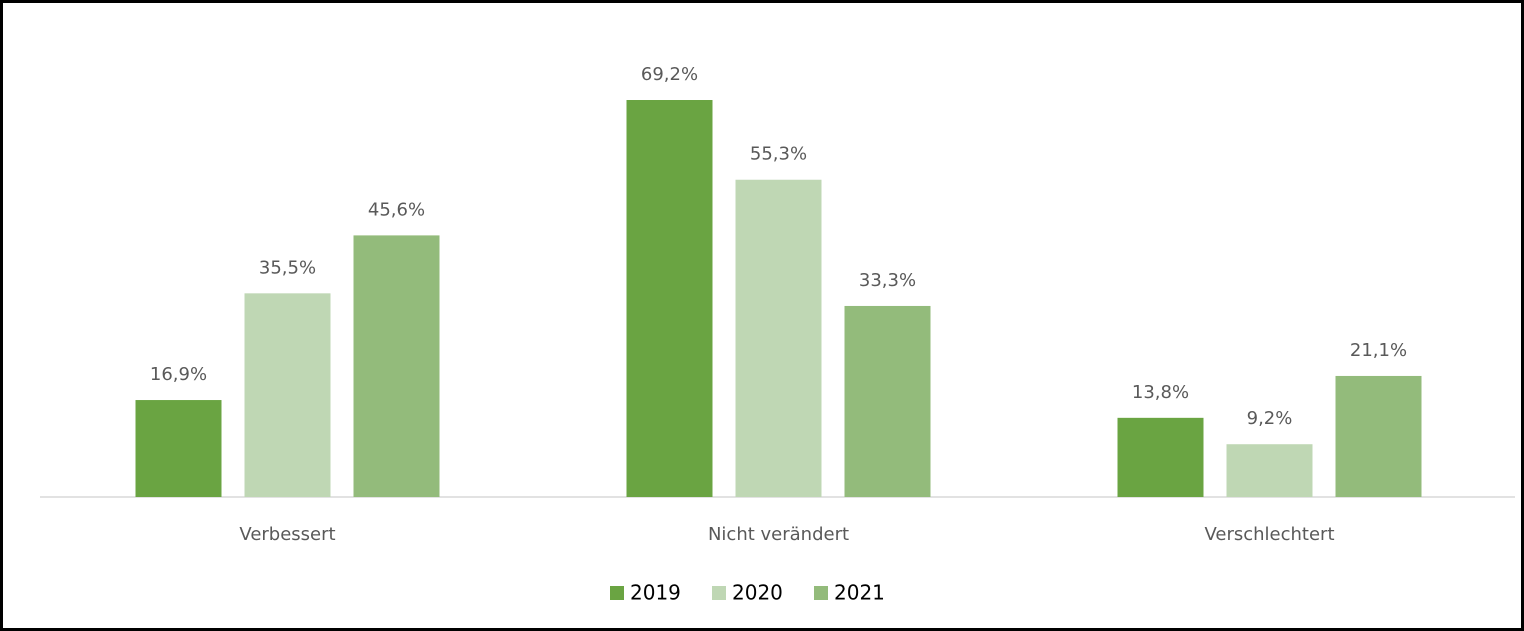  Describe the element at coordinates (859, 593) in the screenshot. I see `legend-label: 2021` at that location.